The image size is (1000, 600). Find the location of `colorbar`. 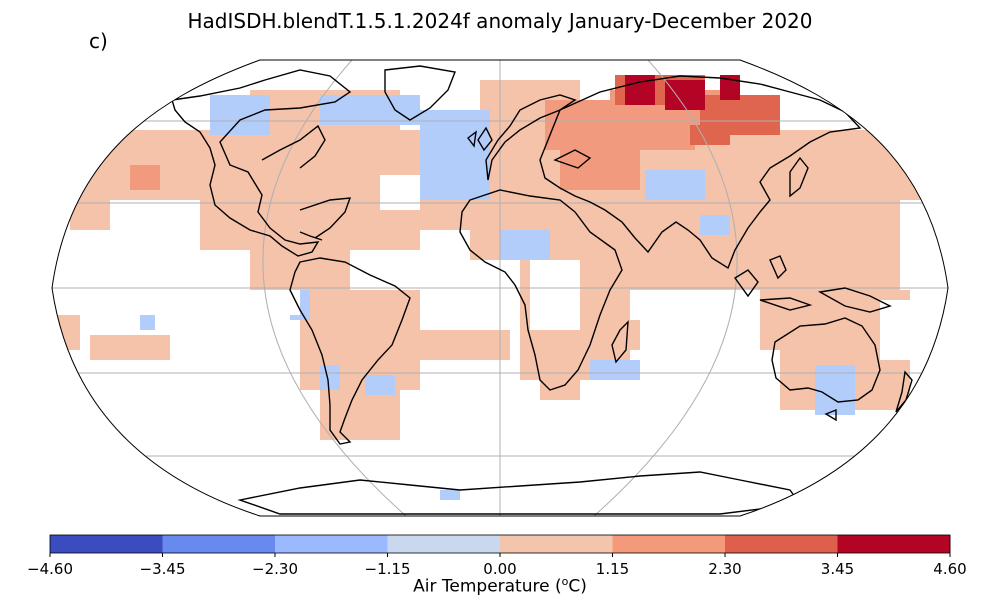

colorbar is located at coordinates (500, 545).